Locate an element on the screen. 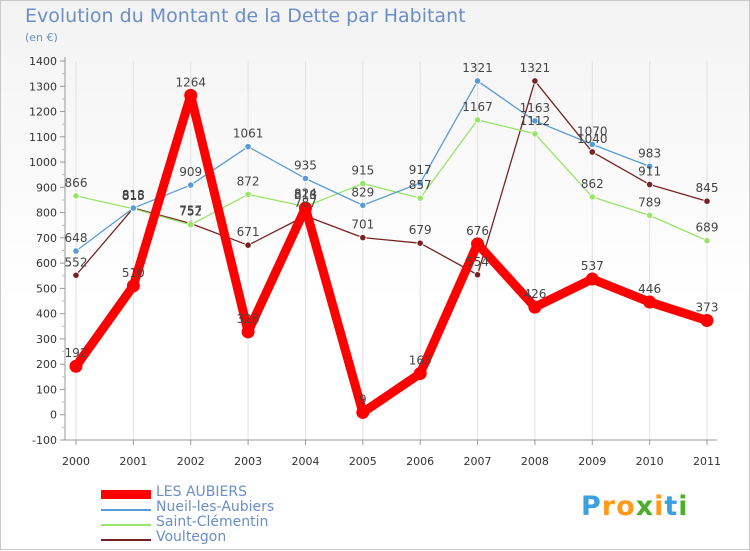 Image resolution: width=750 pixels, height=551 pixels. y-tick-label: 0 is located at coordinates (53, 415).